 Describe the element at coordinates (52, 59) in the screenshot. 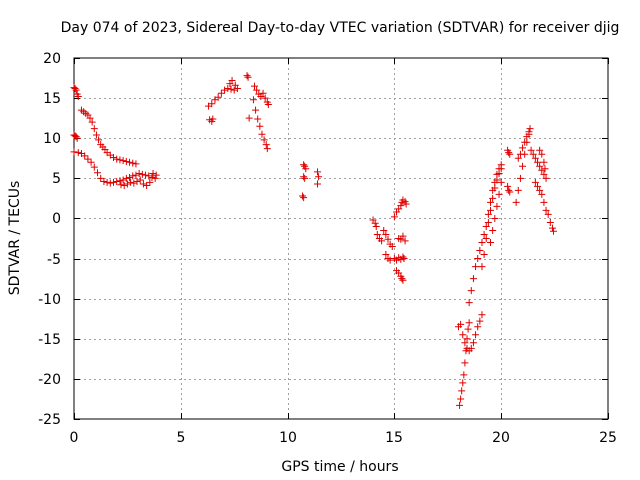

I see `y-tick-label: 20` at that location.